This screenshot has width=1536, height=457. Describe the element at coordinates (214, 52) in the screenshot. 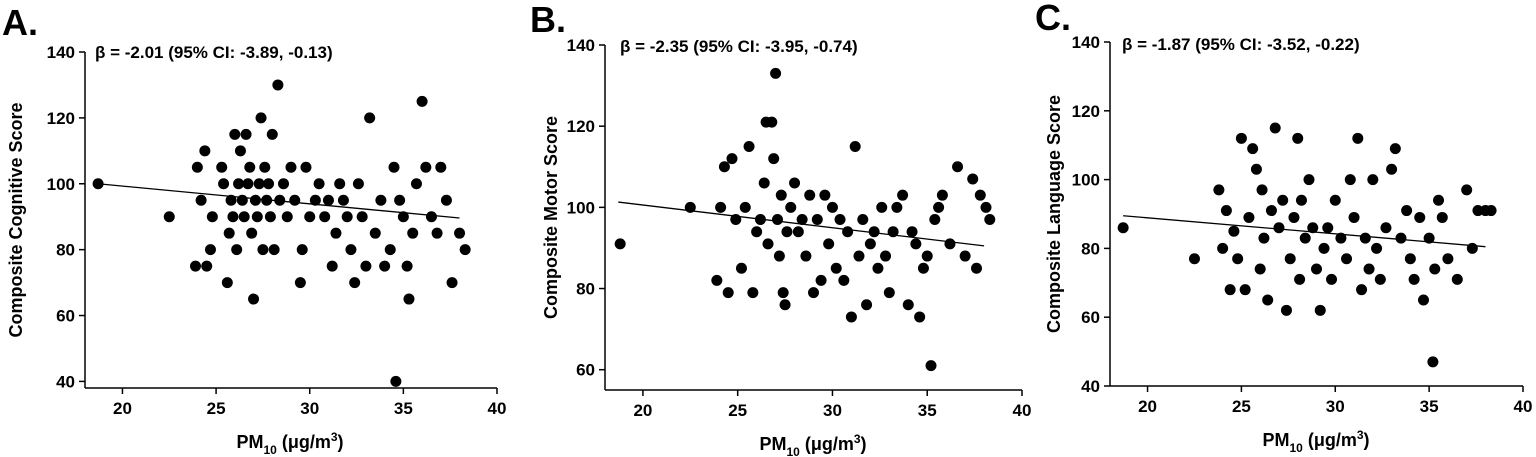

I see `beta-annotation: β = -2.01 (95% CI: -3.89, -0.13)` at that location.